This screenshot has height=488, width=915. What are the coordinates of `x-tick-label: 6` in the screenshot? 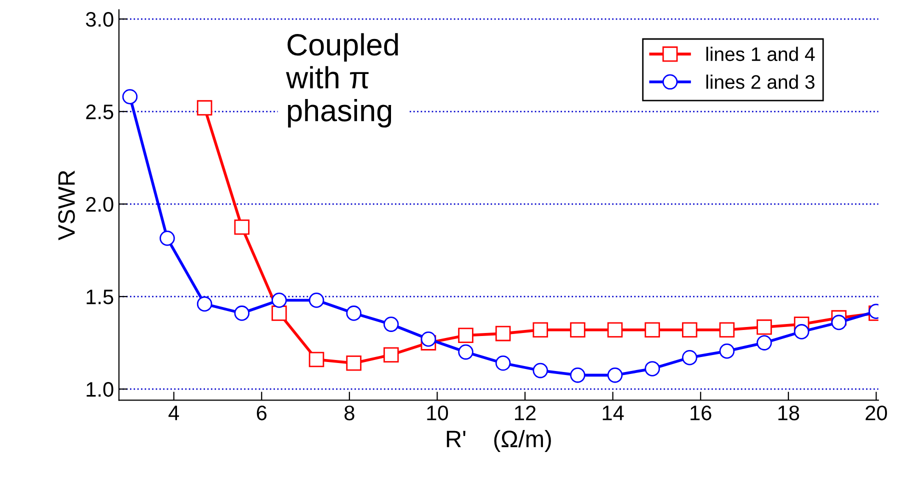 It's located at (261, 413).